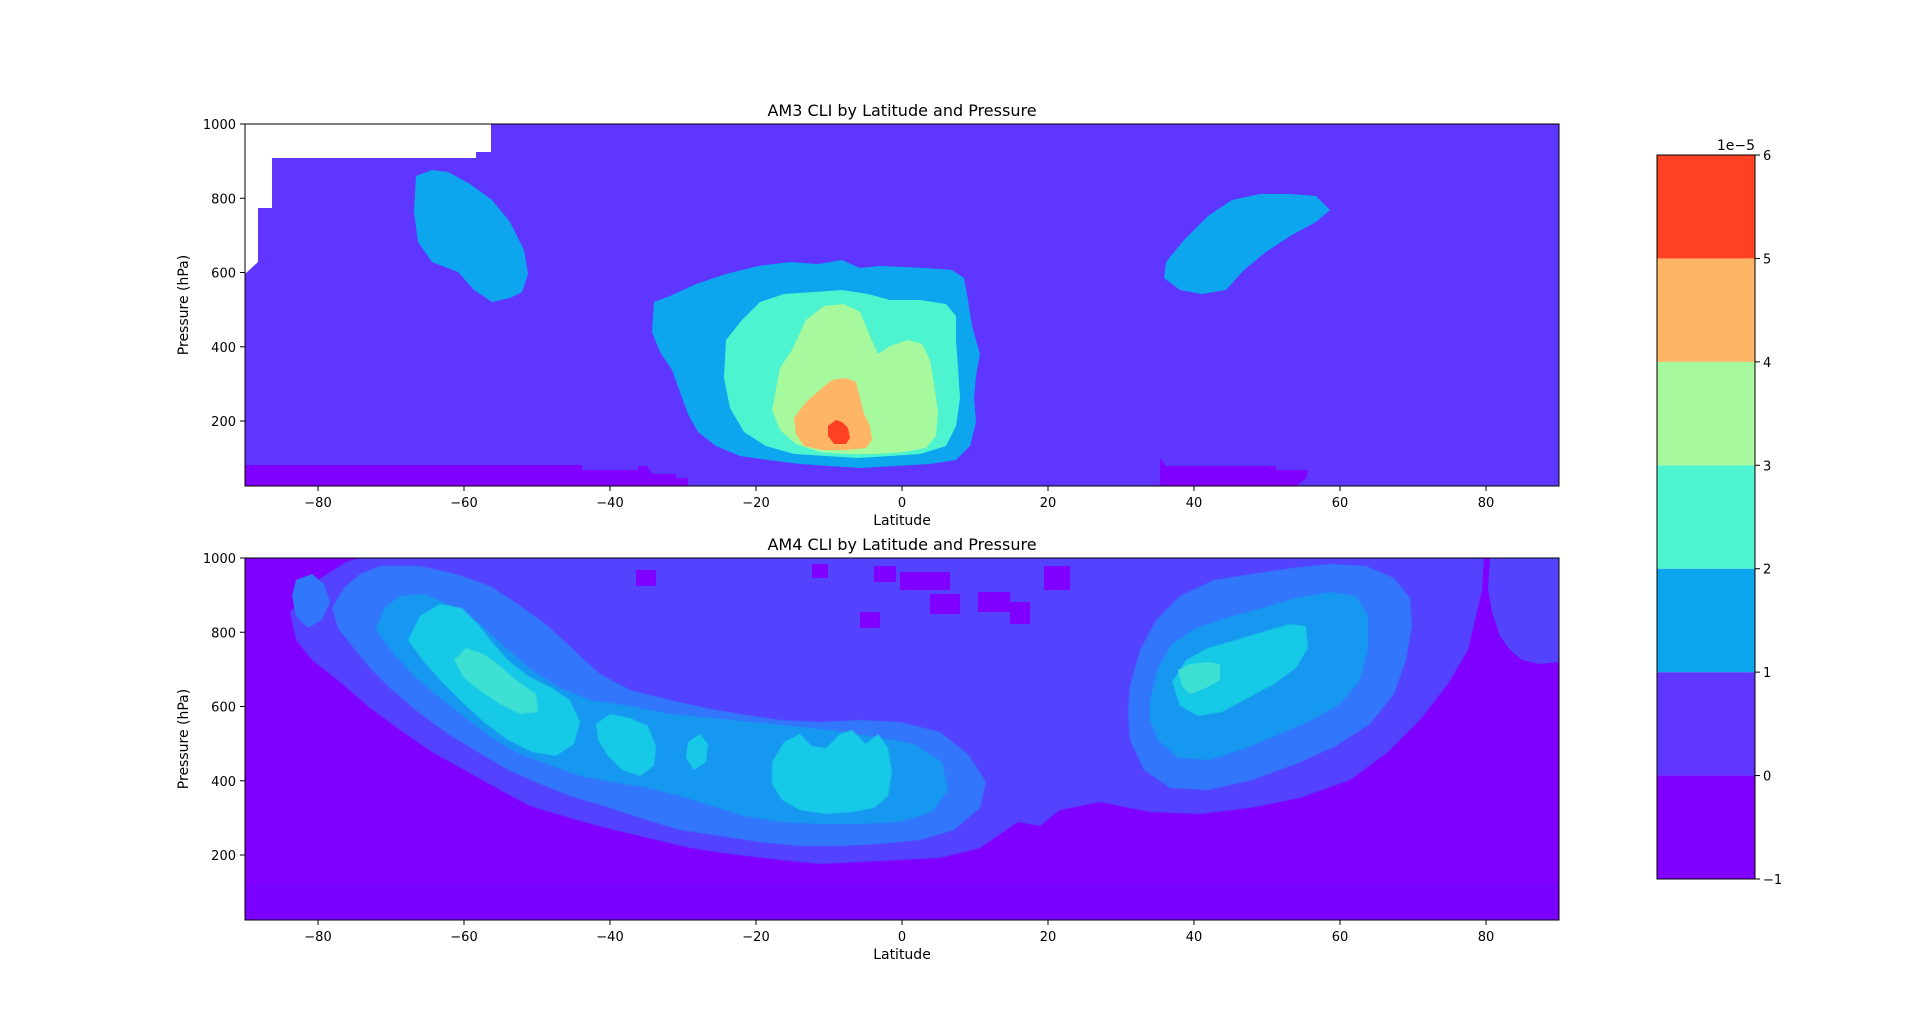  I want to click on am3-x-tick-label: −60, so click(463, 503).